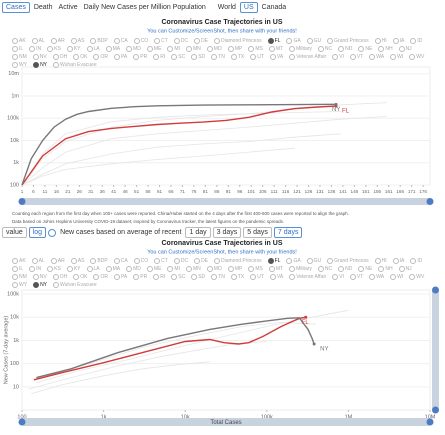 The height and width of the screenshot is (435, 445). Describe the element at coordinates (112, 269) in the screenshot. I see `state-option: MA` at that location.